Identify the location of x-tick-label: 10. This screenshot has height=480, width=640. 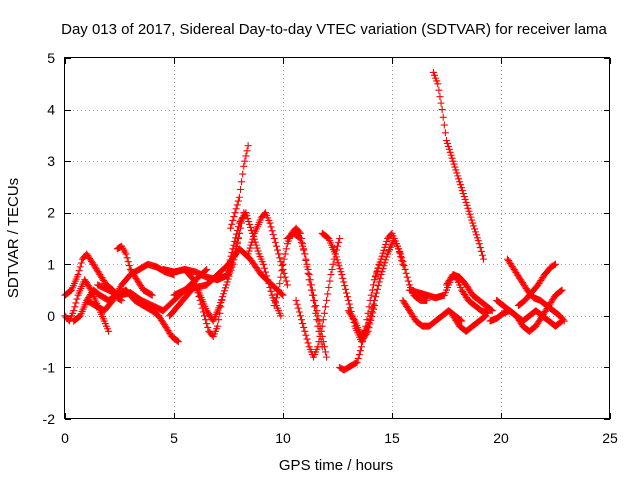
(283, 438).